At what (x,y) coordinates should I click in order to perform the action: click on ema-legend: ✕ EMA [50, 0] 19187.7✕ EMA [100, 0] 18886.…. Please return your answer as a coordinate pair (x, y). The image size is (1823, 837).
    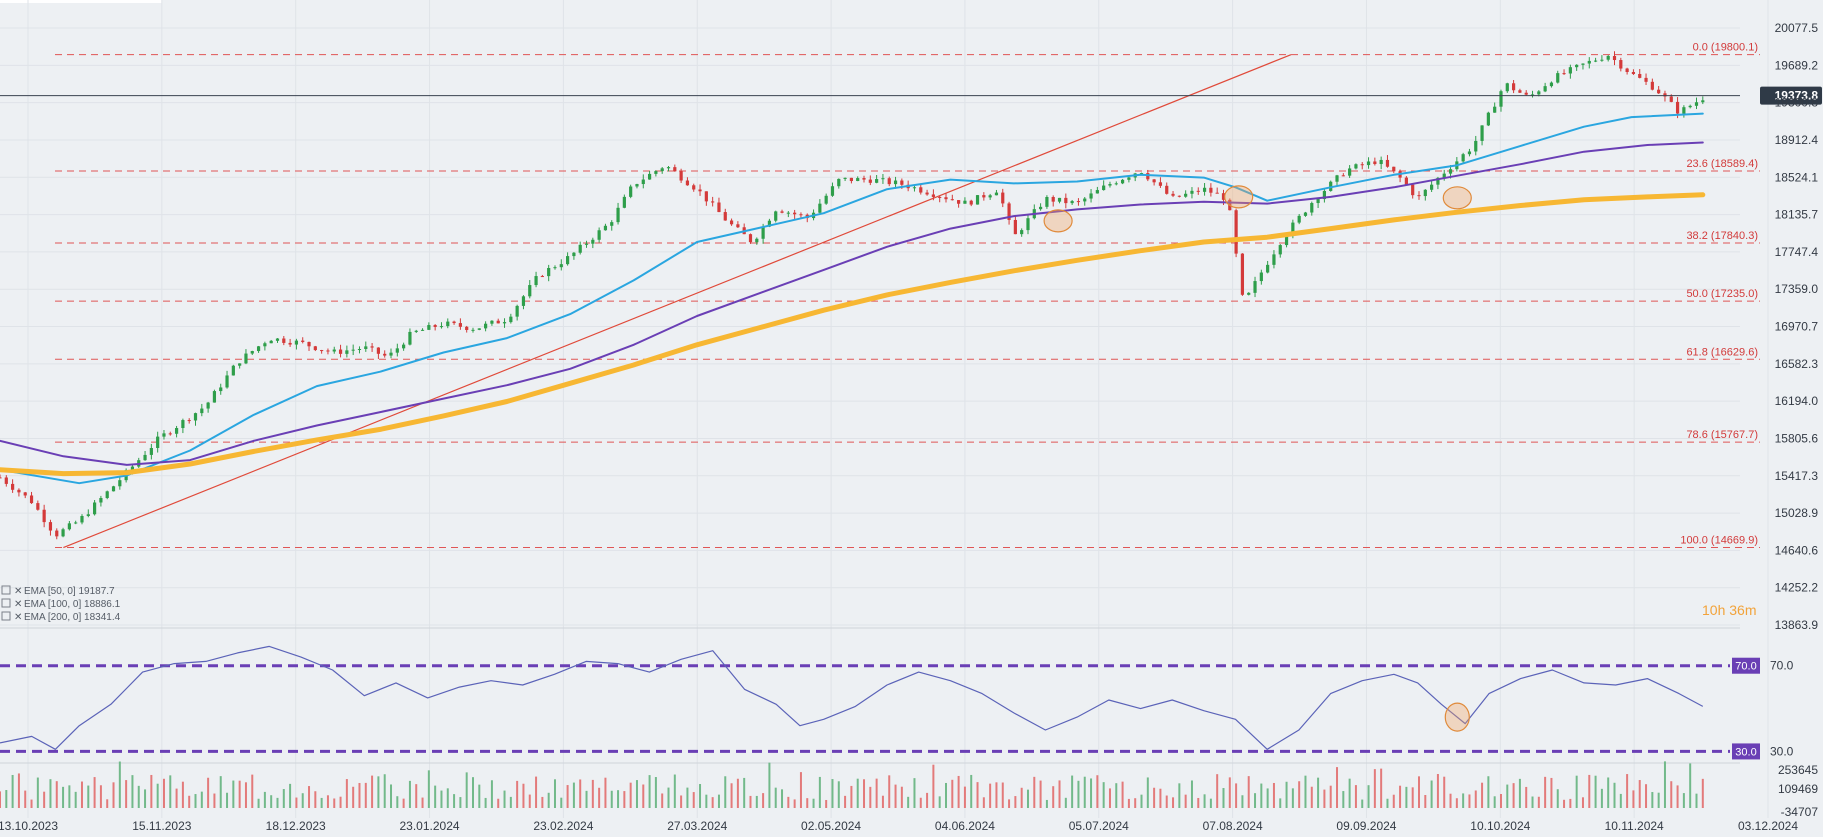
    Looking at the image, I should click on (61, 604).